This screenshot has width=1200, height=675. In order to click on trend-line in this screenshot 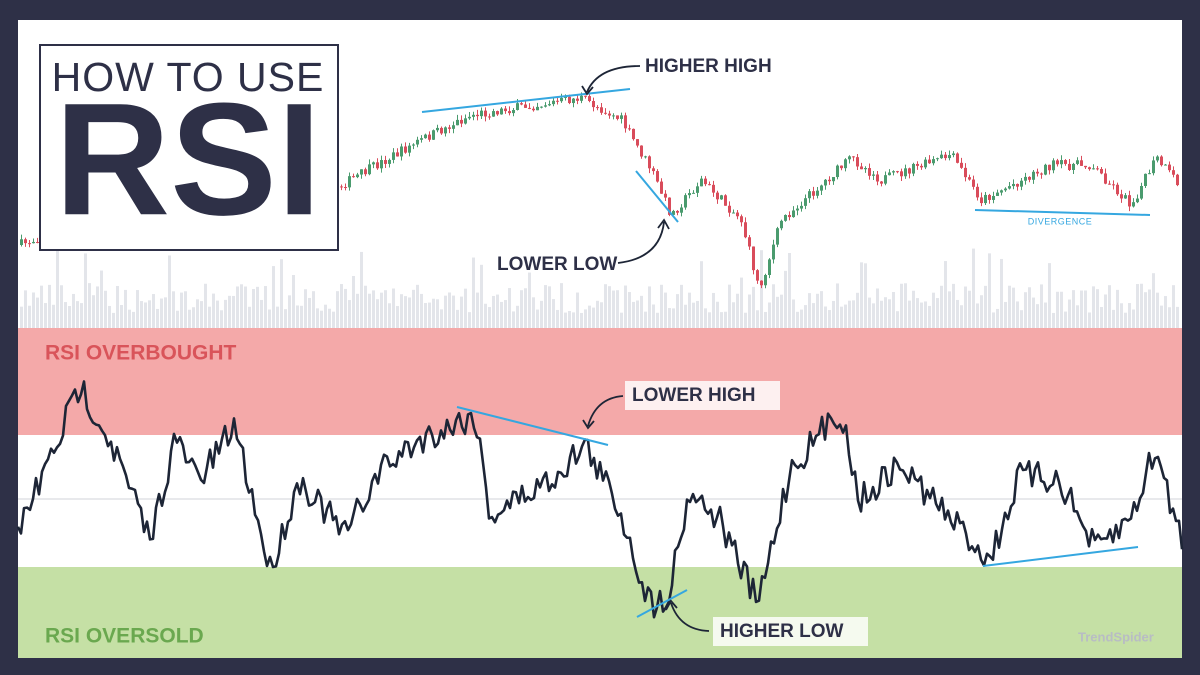, I will do `click(1062, 212)`.